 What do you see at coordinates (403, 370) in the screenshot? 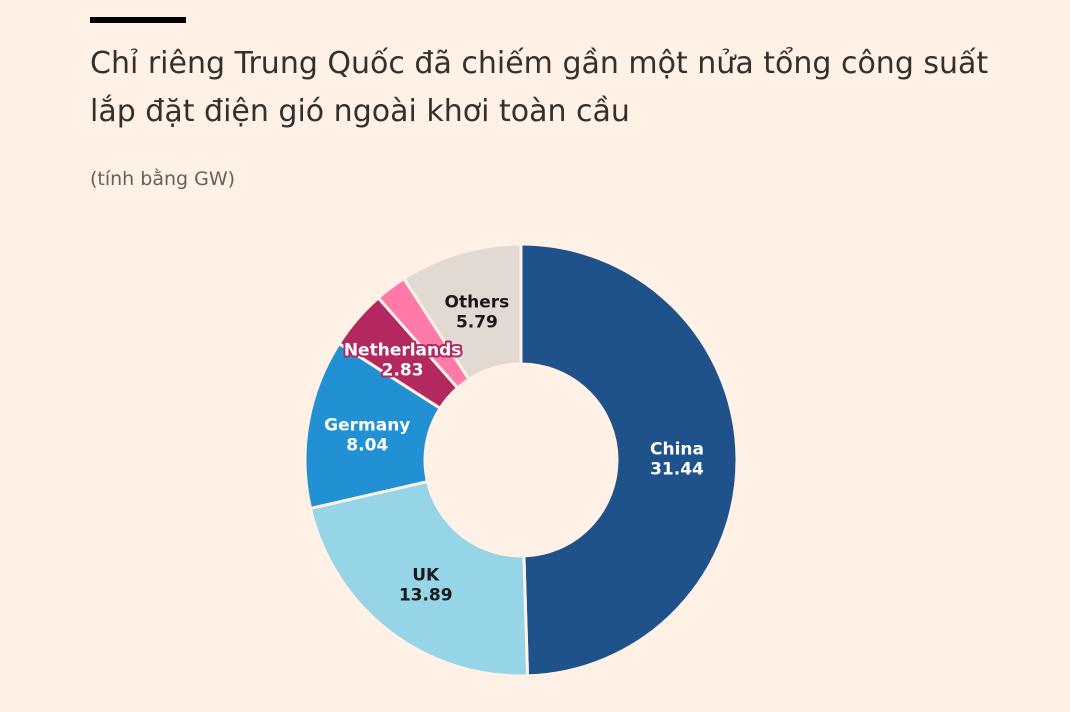
I see `slice-value-netherlands: 2.83` at bounding box center [403, 370].